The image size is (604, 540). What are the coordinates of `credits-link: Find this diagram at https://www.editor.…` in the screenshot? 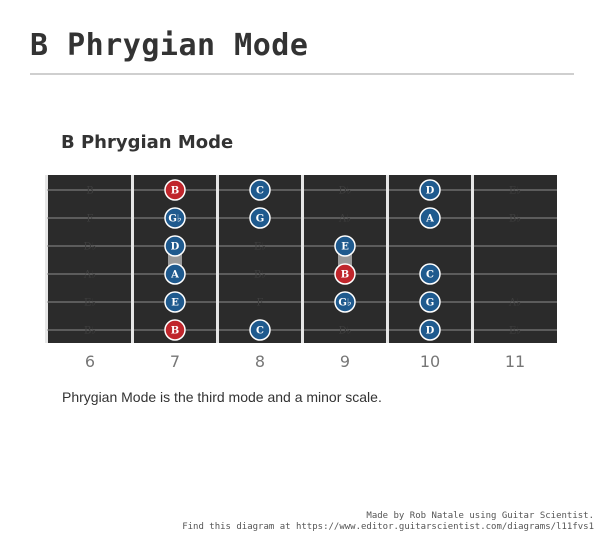 It's located at (388, 527).